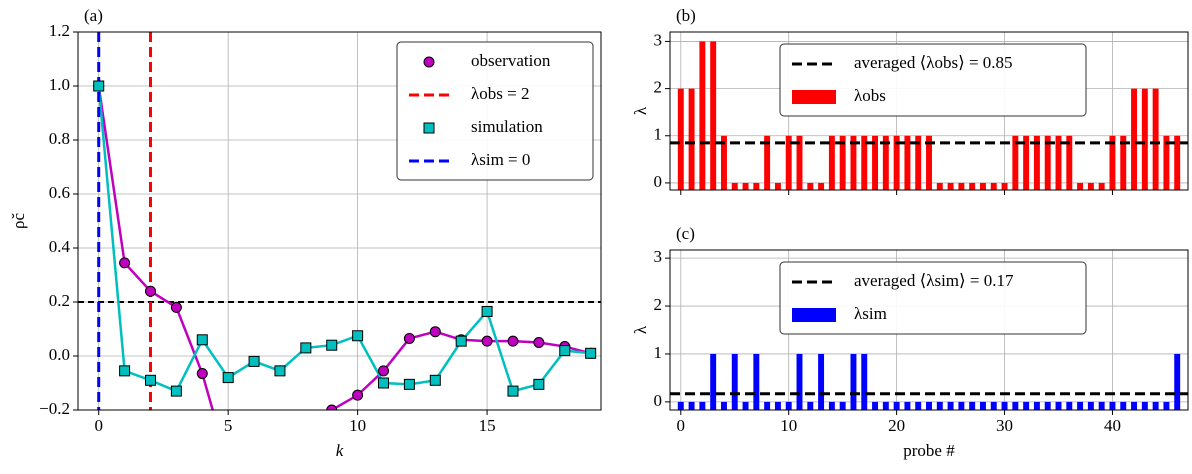  I want to click on legend-box, so click(933, 298).